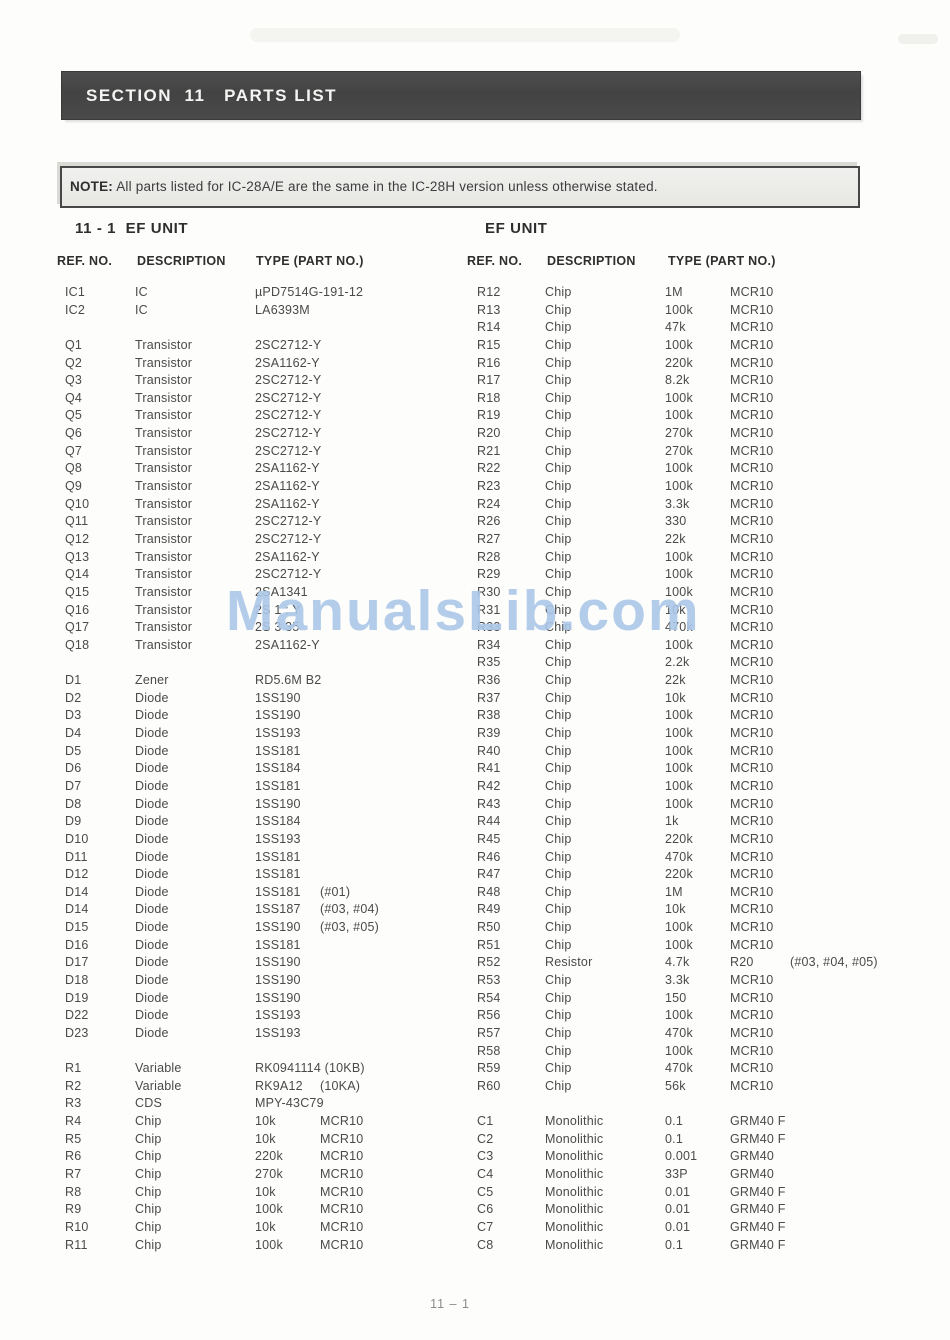 This screenshot has width=950, height=1340. Describe the element at coordinates (489, 397) in the screenshot. I see `ref-cell: R18` at that location.